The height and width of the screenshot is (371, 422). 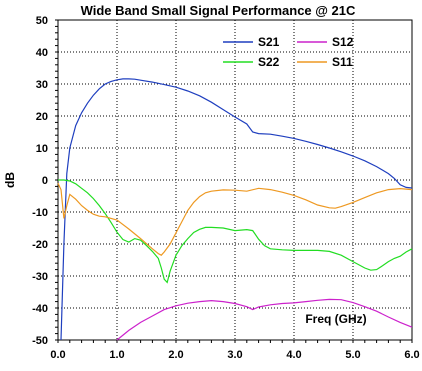 What do you see at coordinates (116, 355) in the screenshot?
I see `x-tick-label: 1.0` at bounding box center [116, 355].